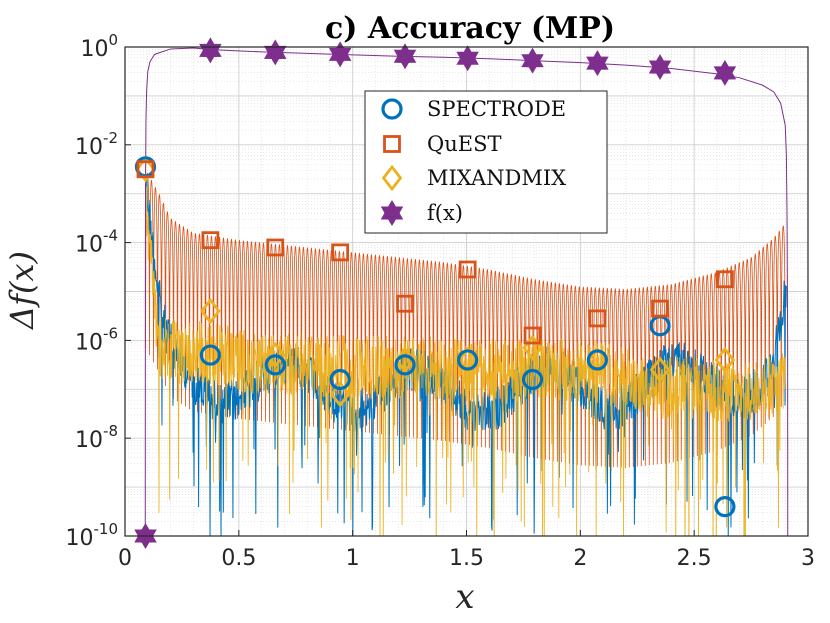 This screenshot has width=830, height=623. What do you see at coordinates (496, 109) in the screenshot?
I see `legend-label: SPECTRODE` at bounding box center [496, 109].